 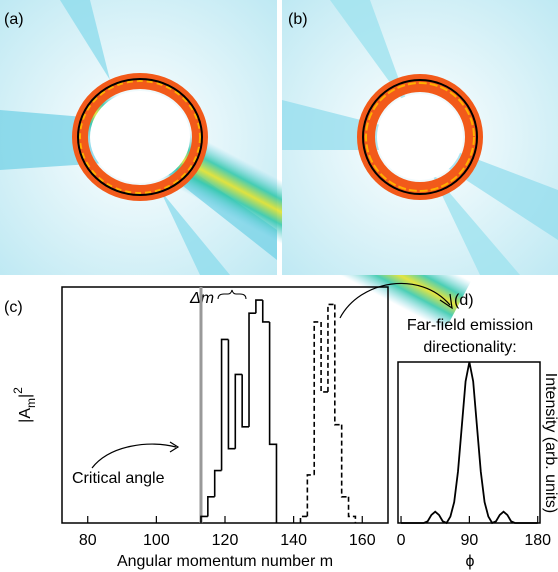 I want to click on panel-label: (d), so click(x=464, y=300).